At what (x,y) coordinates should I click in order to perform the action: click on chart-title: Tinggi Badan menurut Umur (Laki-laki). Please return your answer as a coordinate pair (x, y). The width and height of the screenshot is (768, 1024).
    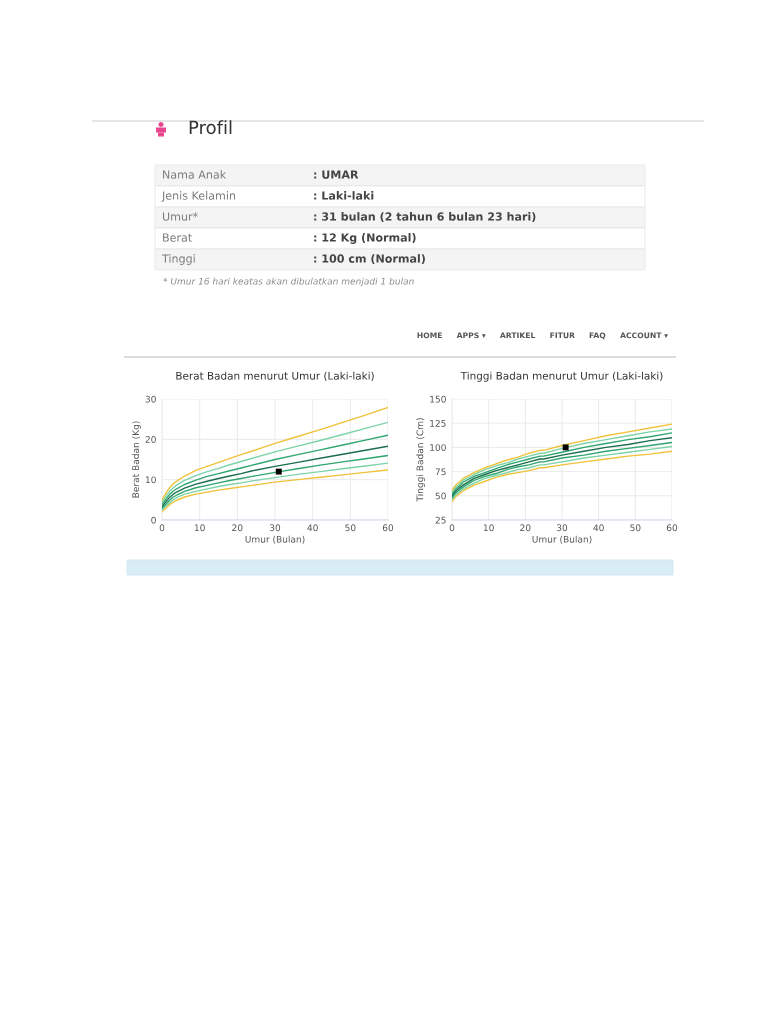
    Looking at the image, I should click on (561, 376).